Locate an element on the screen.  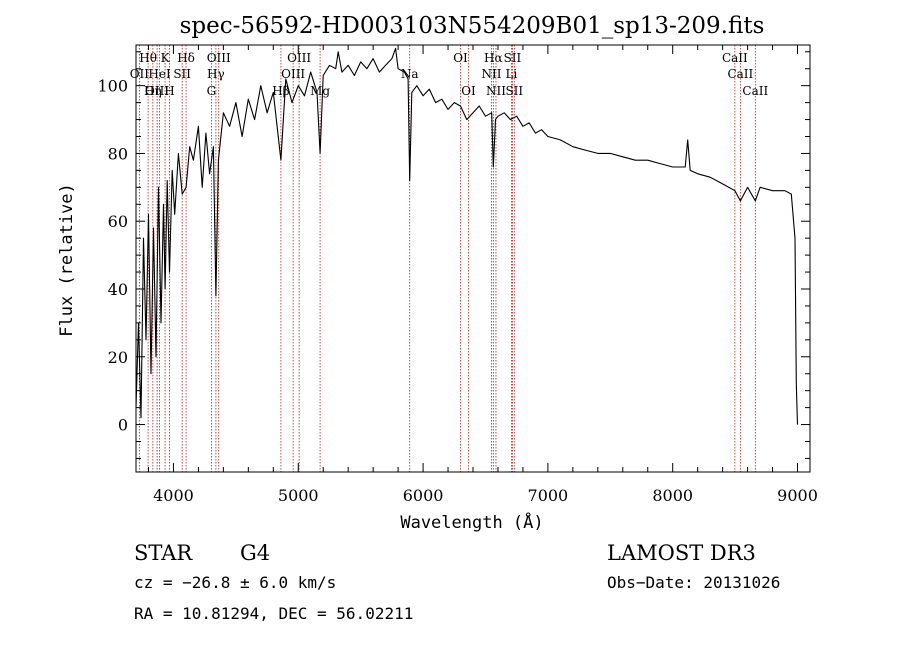
spectral-line-label: Li is located at coordinates (512, 74).